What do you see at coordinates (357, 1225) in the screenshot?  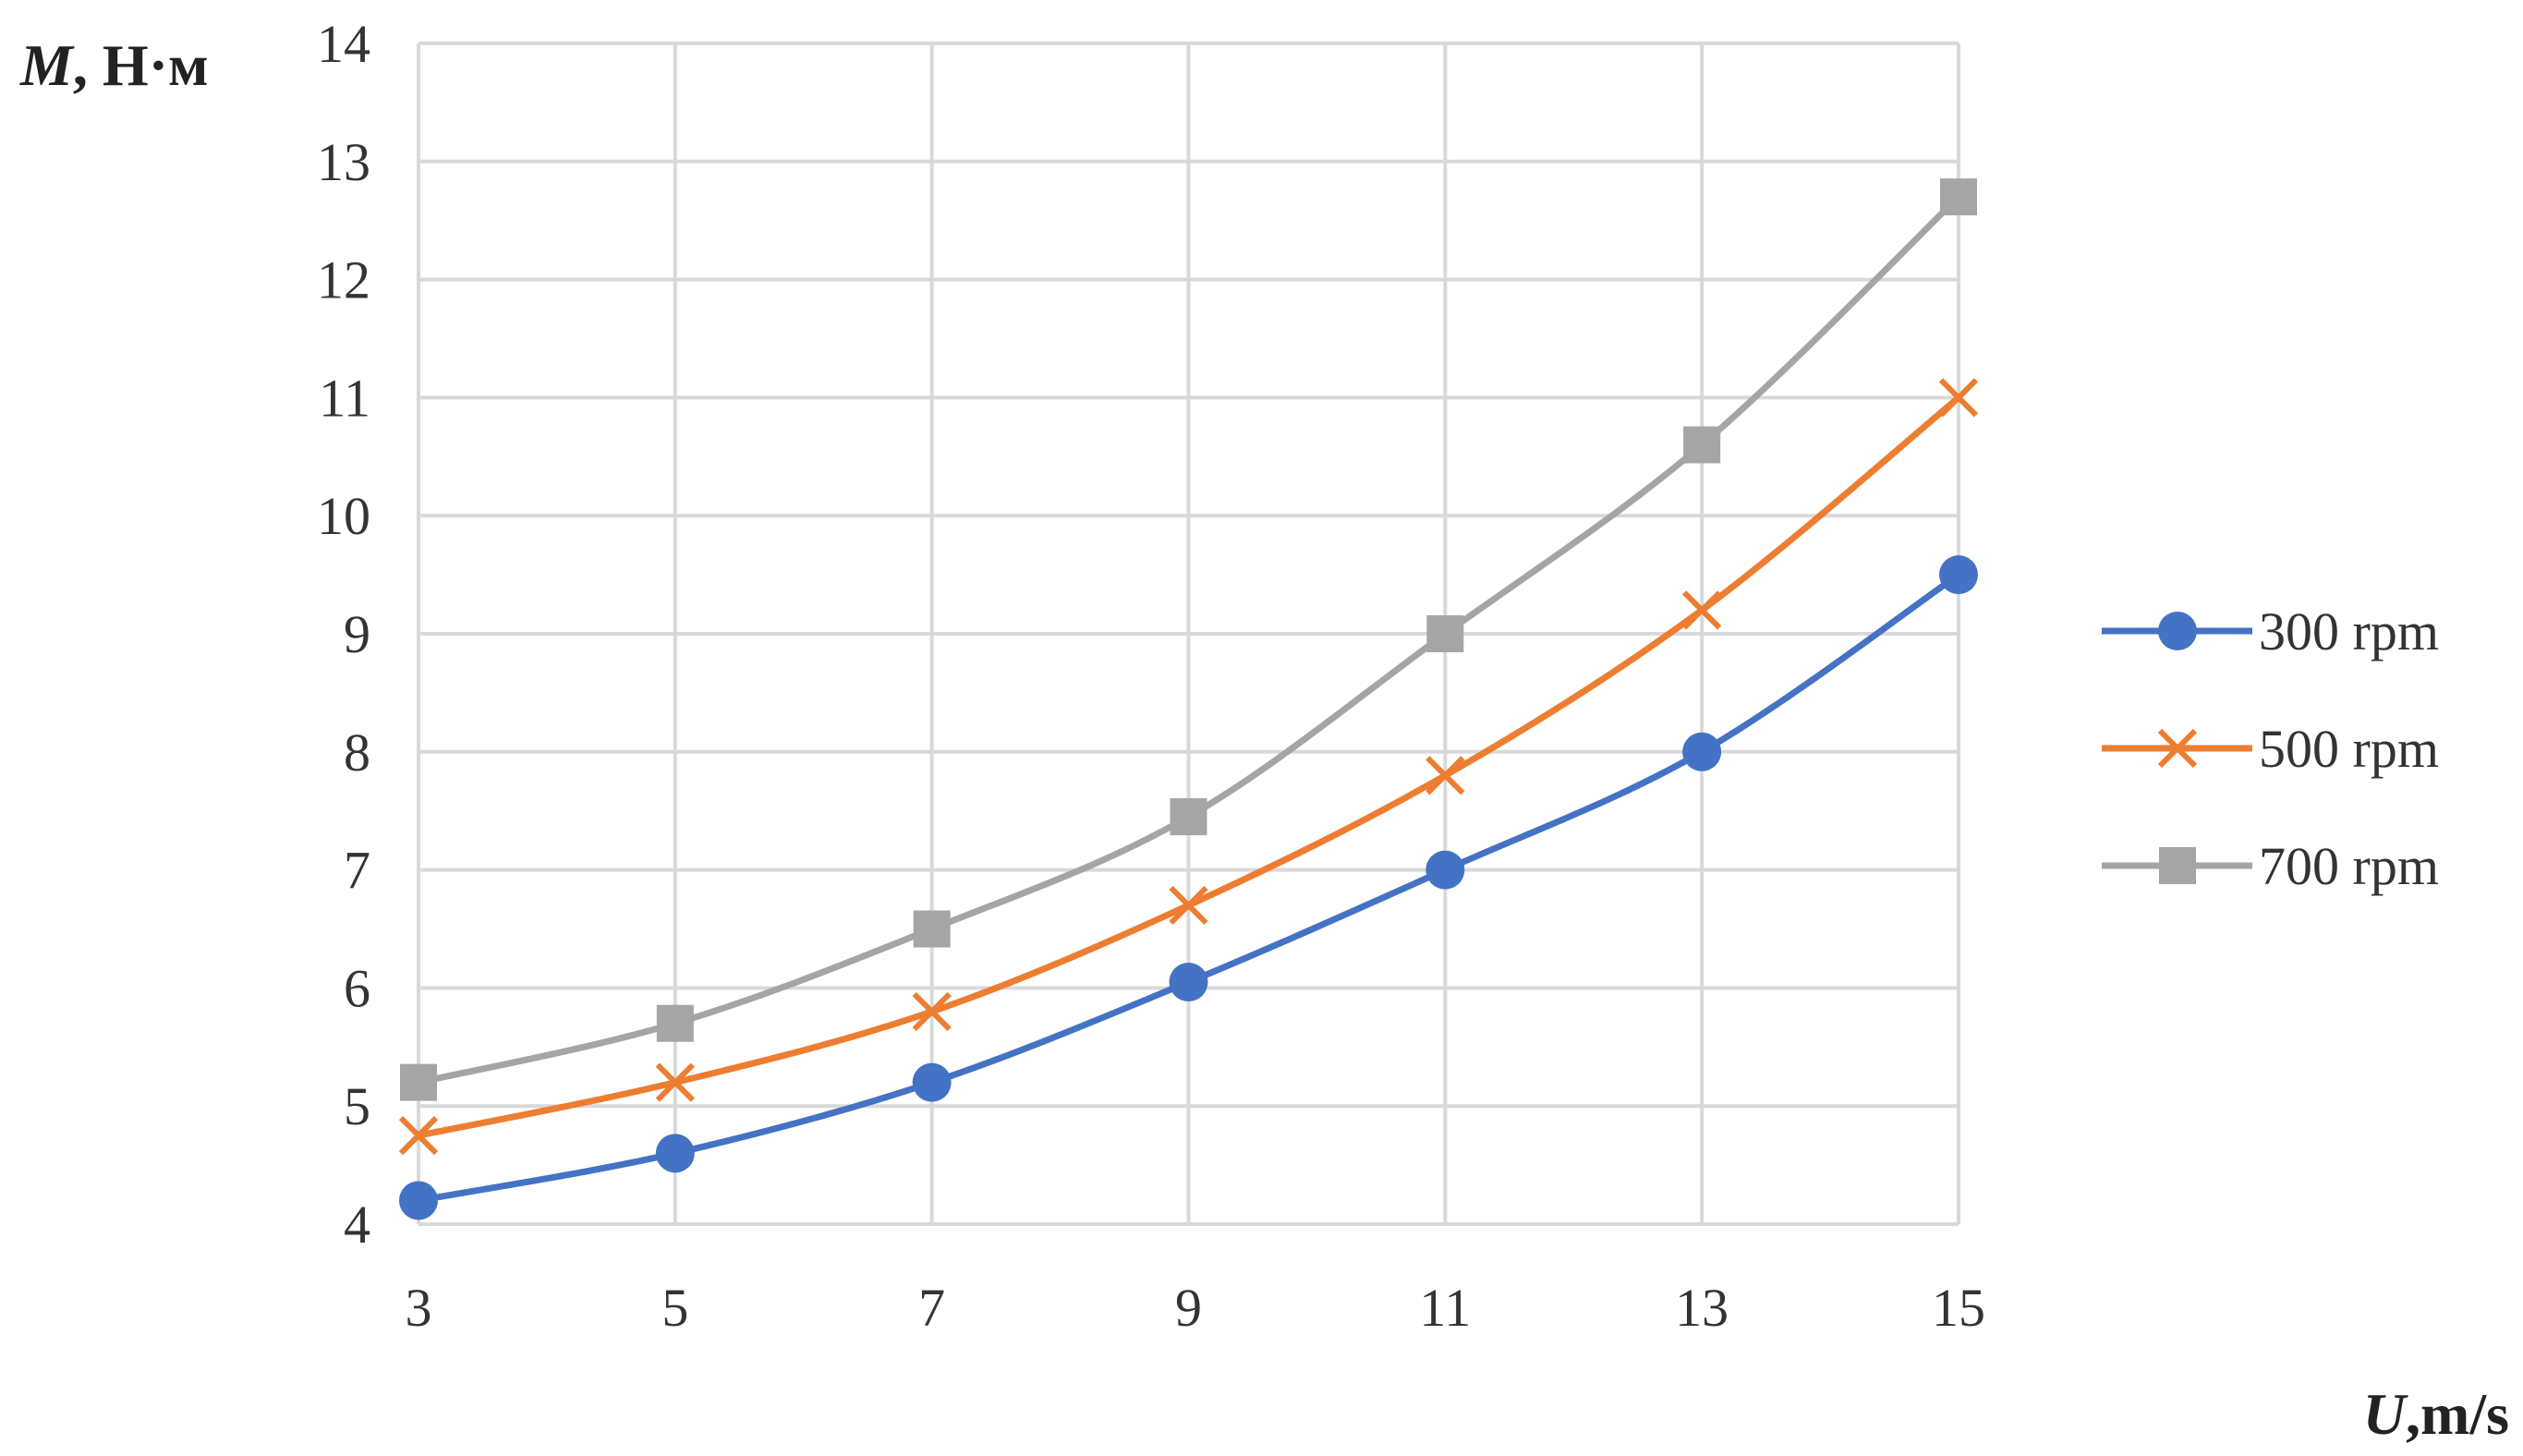 I see `y-tick-label: 4` at bounding box center [357, 1225].